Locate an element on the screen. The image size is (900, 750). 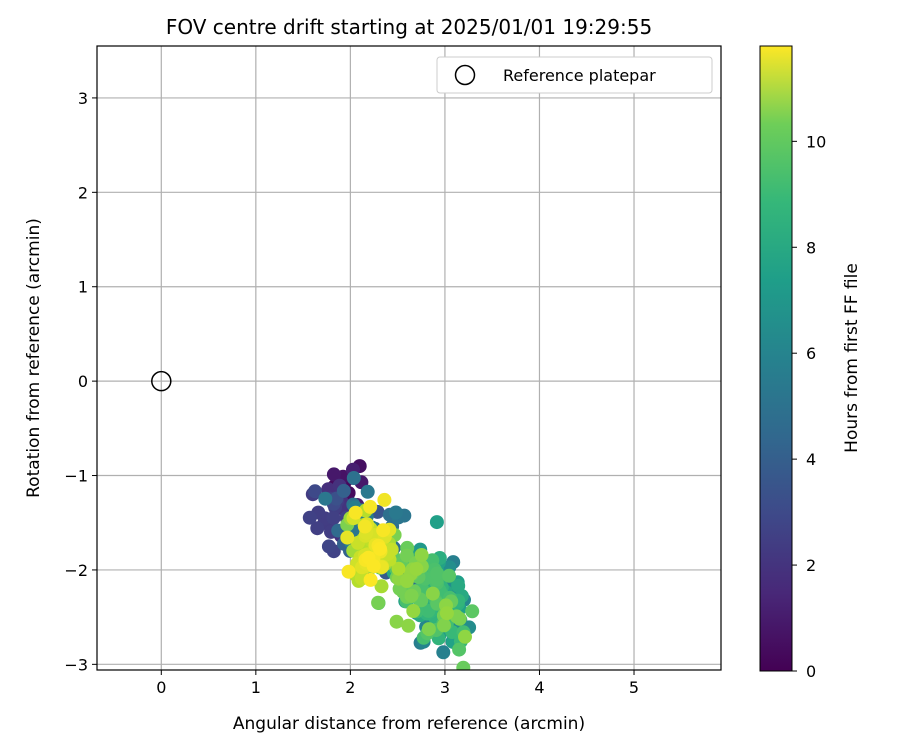
colorbar-tick-label: 10 is located at coordinates (816, 141).